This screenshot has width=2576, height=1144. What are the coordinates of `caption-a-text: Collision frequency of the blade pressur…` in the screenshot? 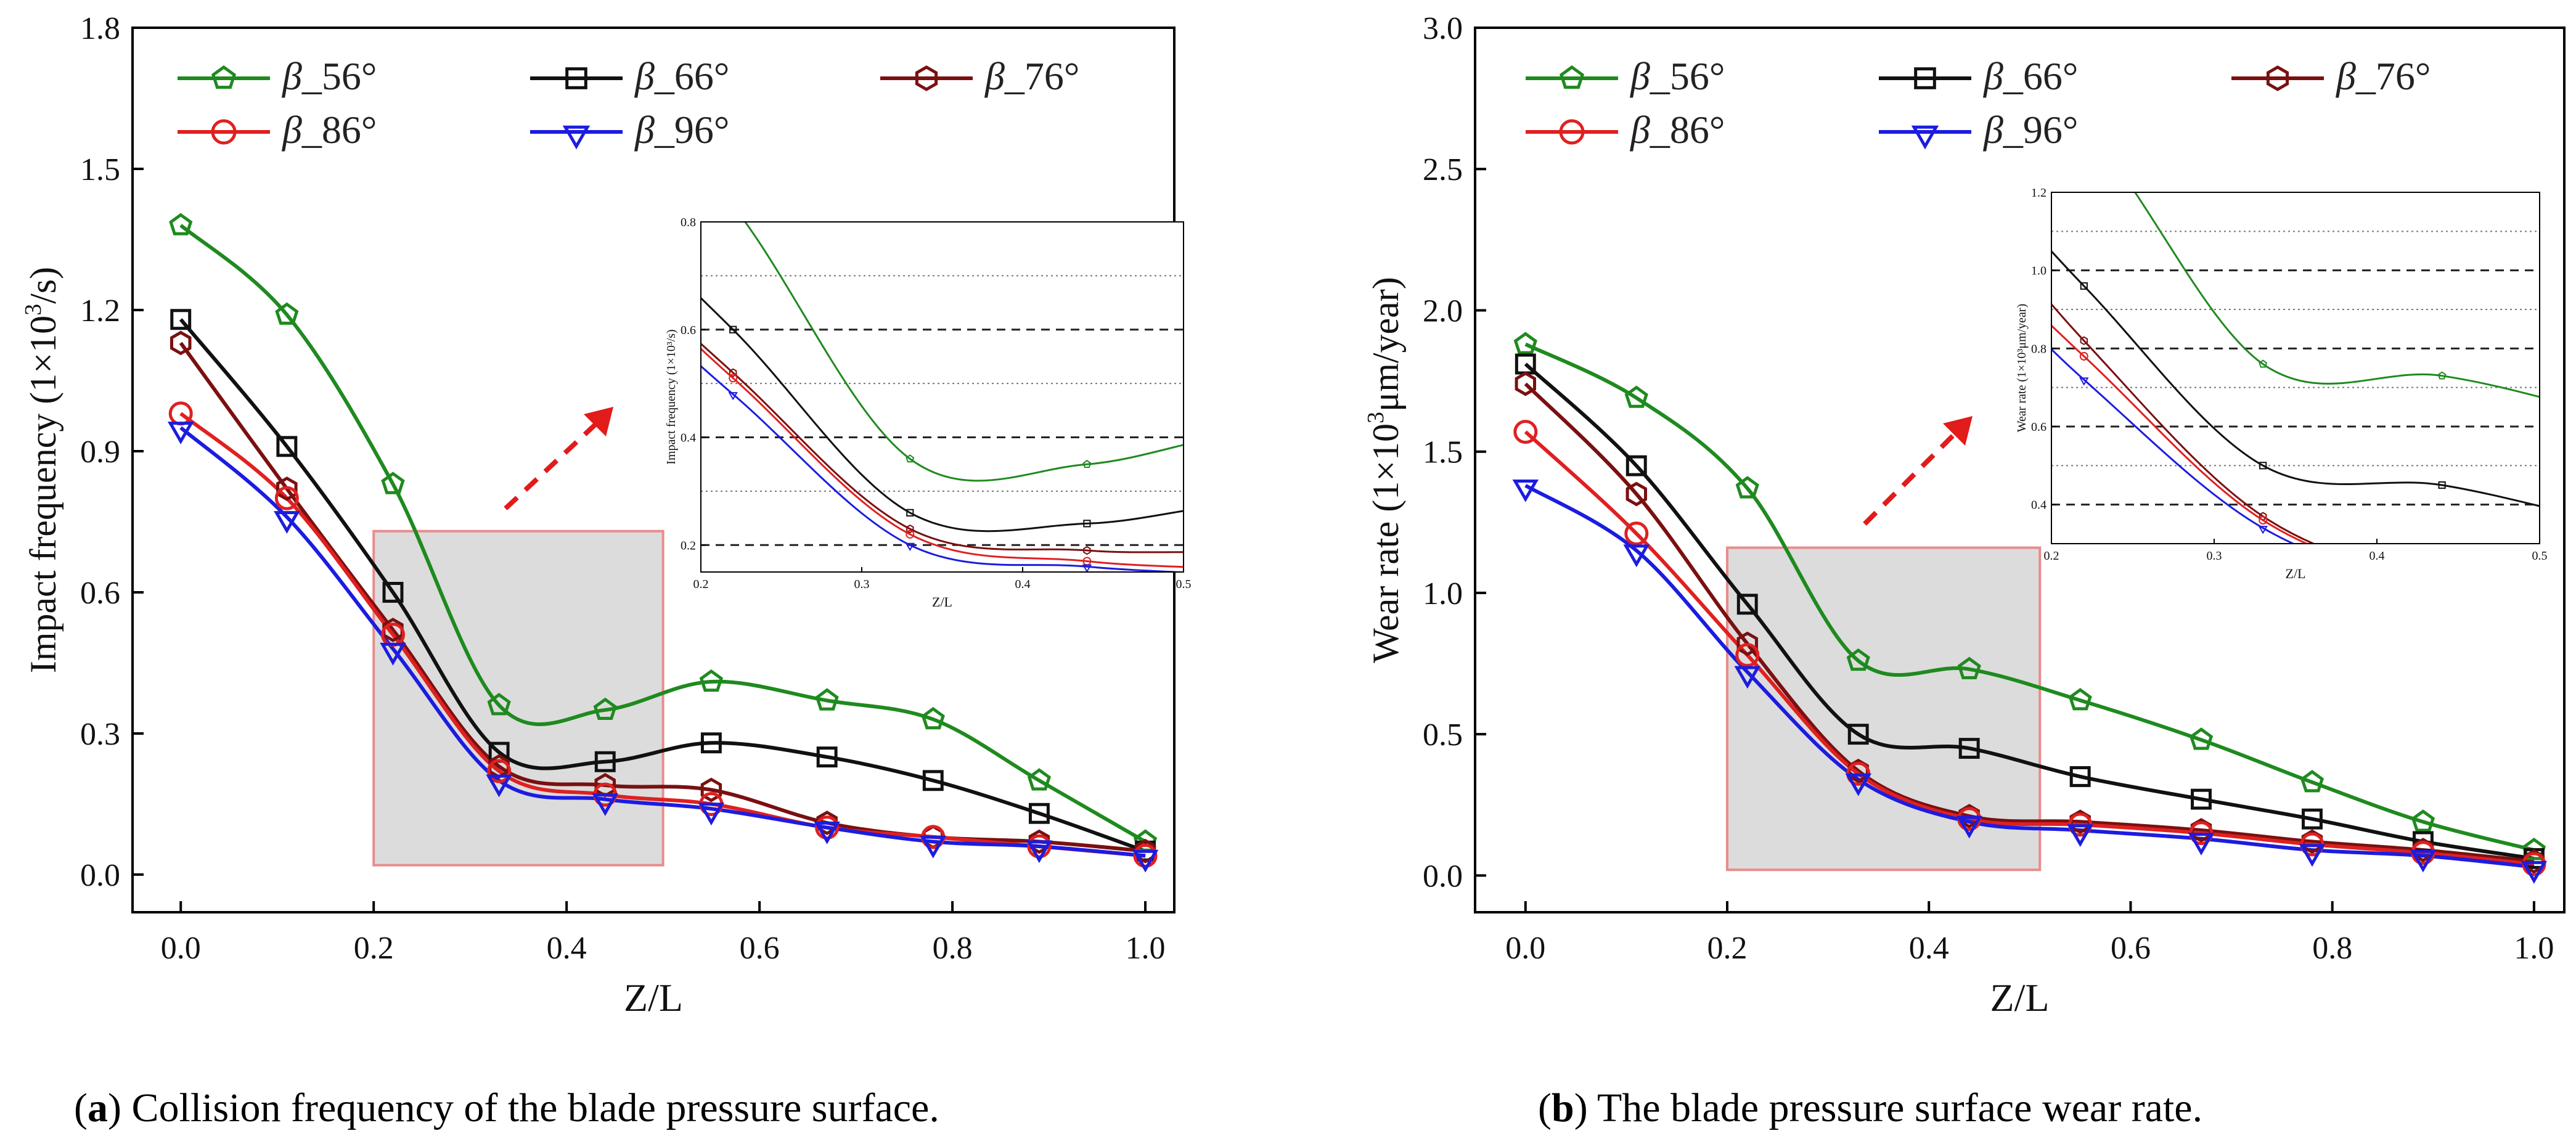 It's located at (530, 1107).